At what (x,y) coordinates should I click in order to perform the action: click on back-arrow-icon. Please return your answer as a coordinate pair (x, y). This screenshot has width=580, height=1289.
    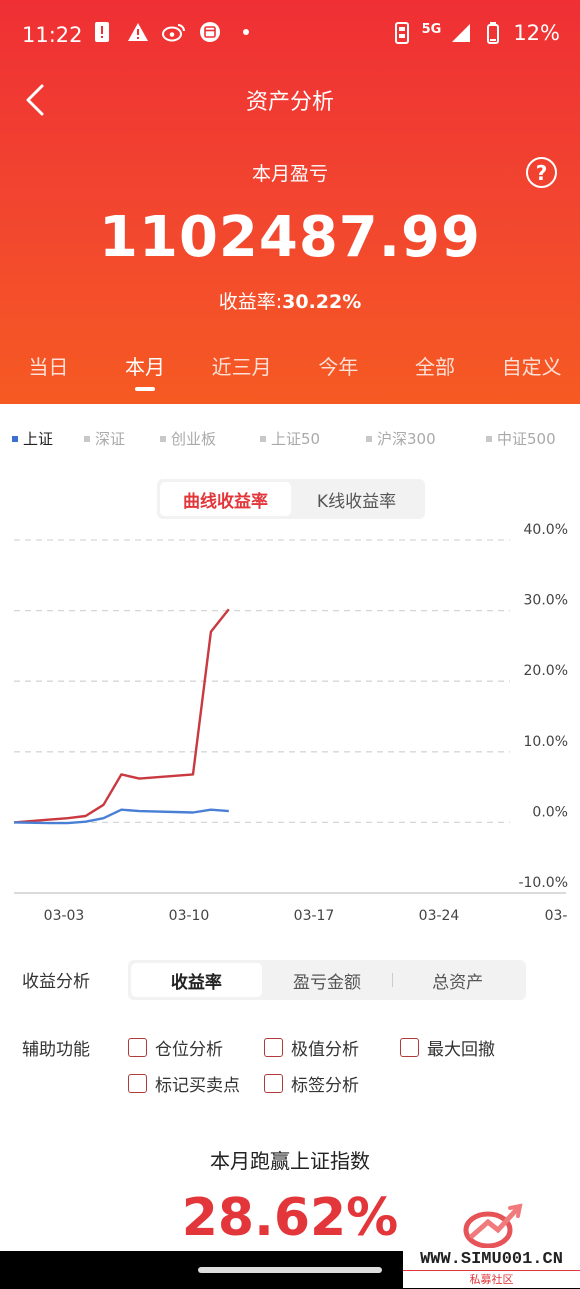
    Looking at the image, I should click on (35, 100).